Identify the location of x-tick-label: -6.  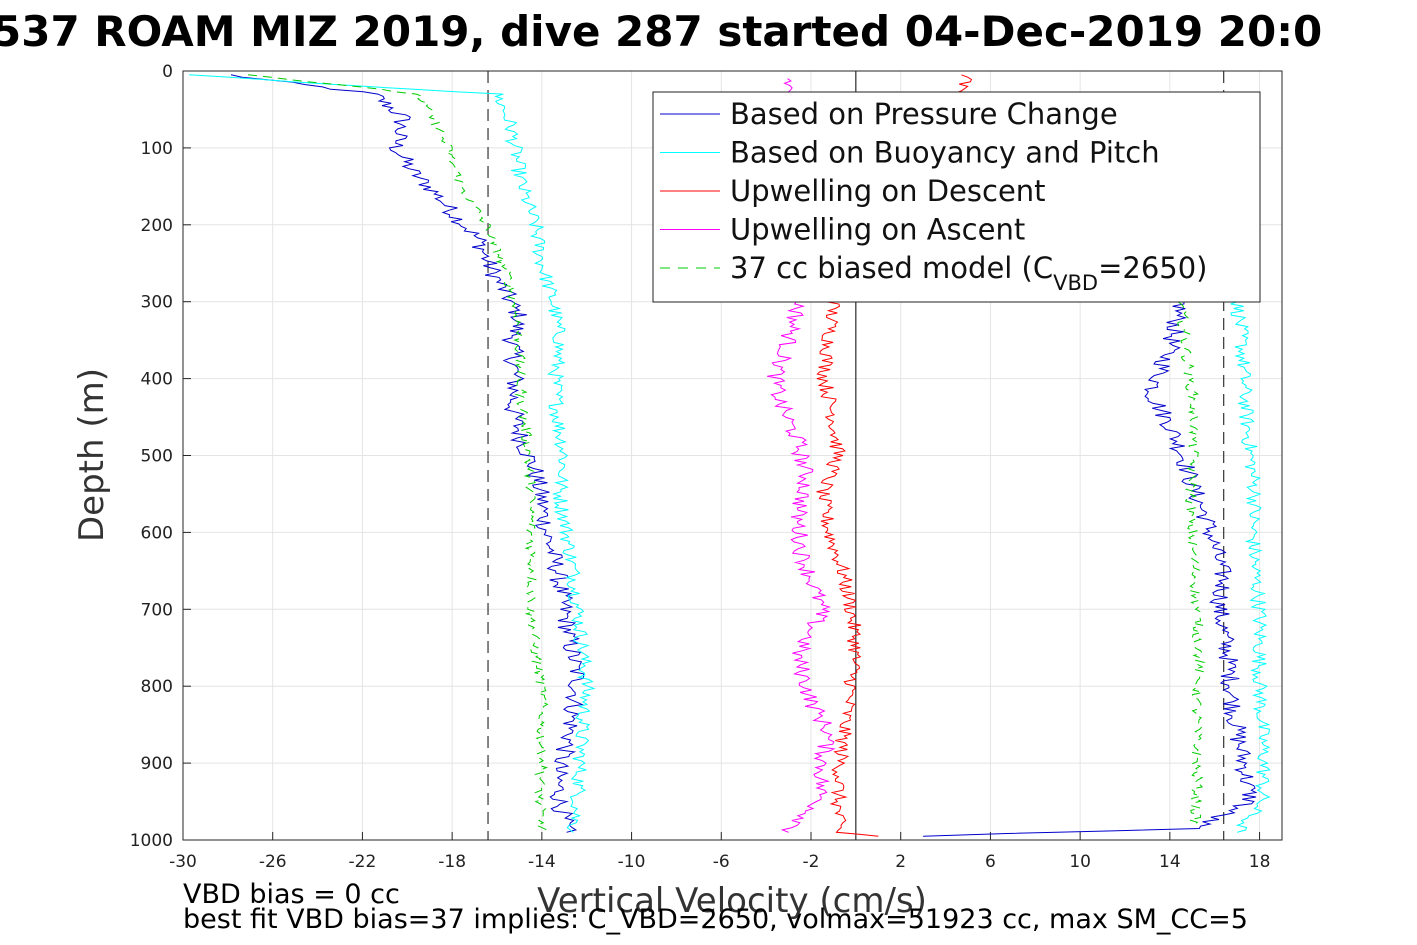
(721, 862).